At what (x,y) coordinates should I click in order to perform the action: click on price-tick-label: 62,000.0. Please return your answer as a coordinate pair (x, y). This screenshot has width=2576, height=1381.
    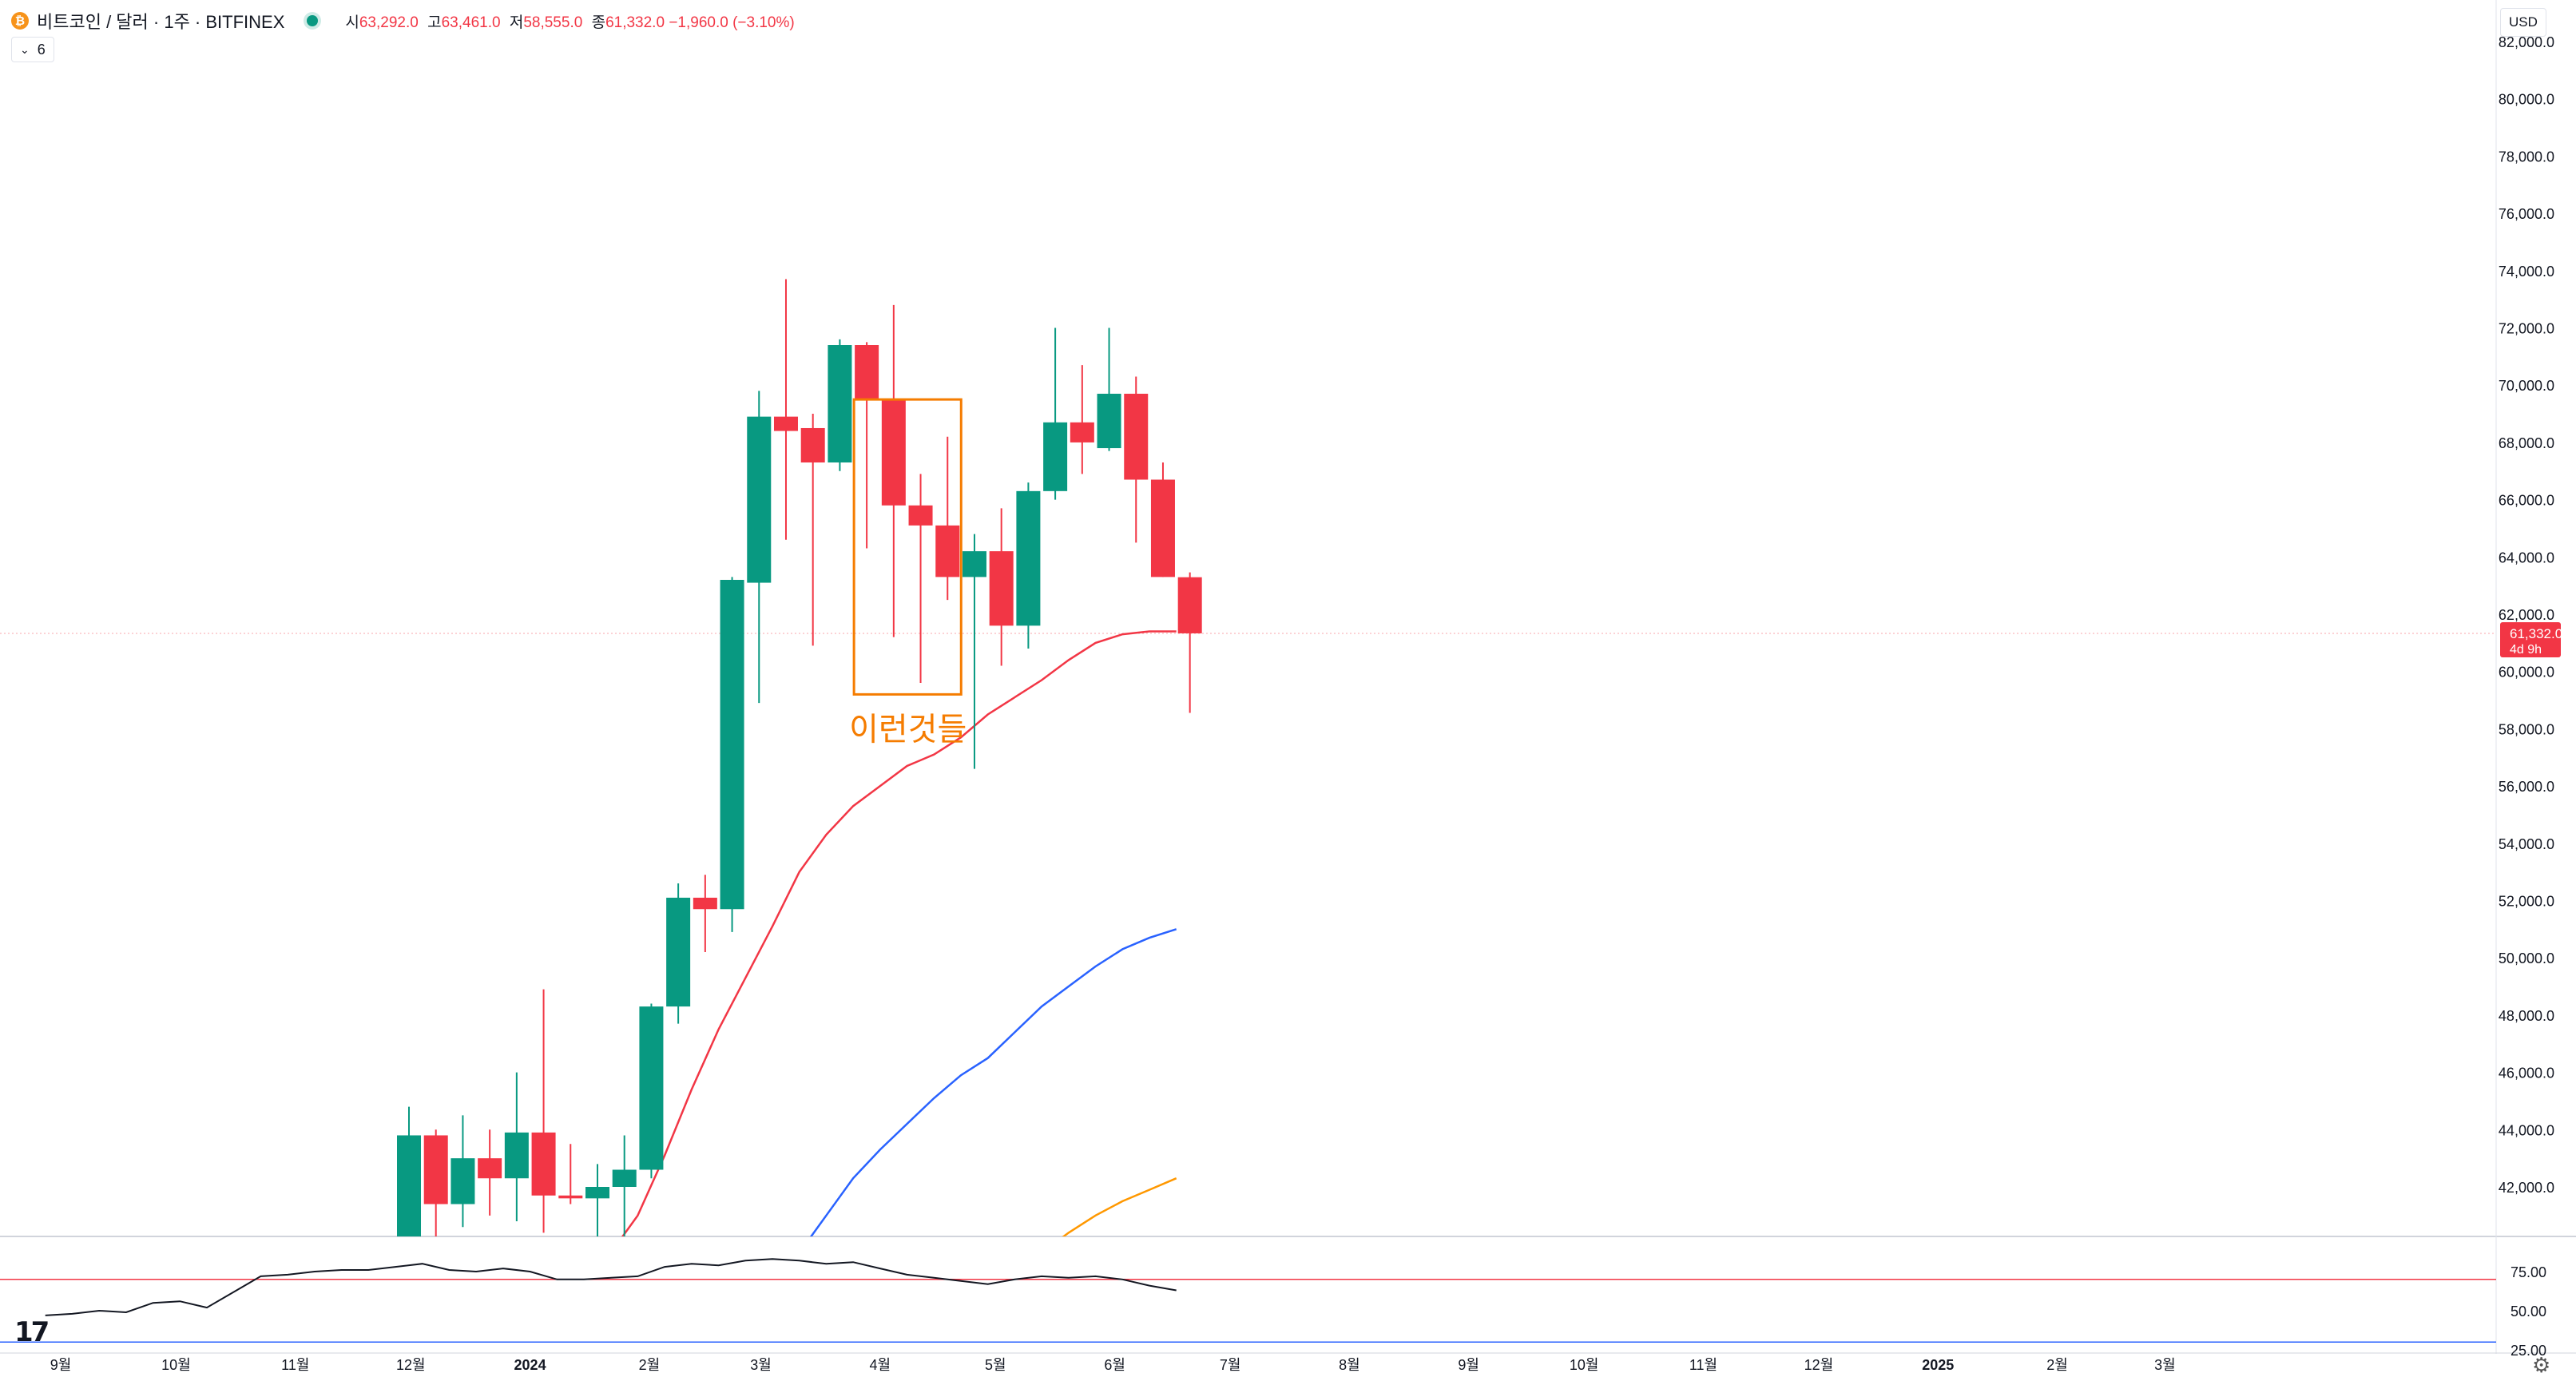
    Looking at the image, I should click on (2526, 615).